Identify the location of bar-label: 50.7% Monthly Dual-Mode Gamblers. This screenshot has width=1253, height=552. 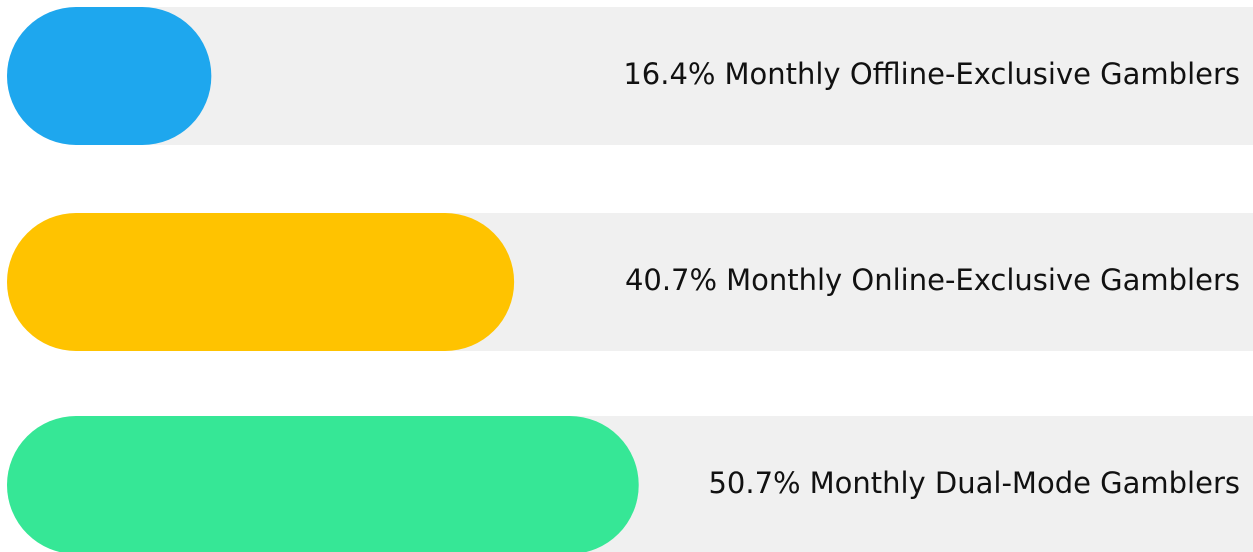
(974, 483).